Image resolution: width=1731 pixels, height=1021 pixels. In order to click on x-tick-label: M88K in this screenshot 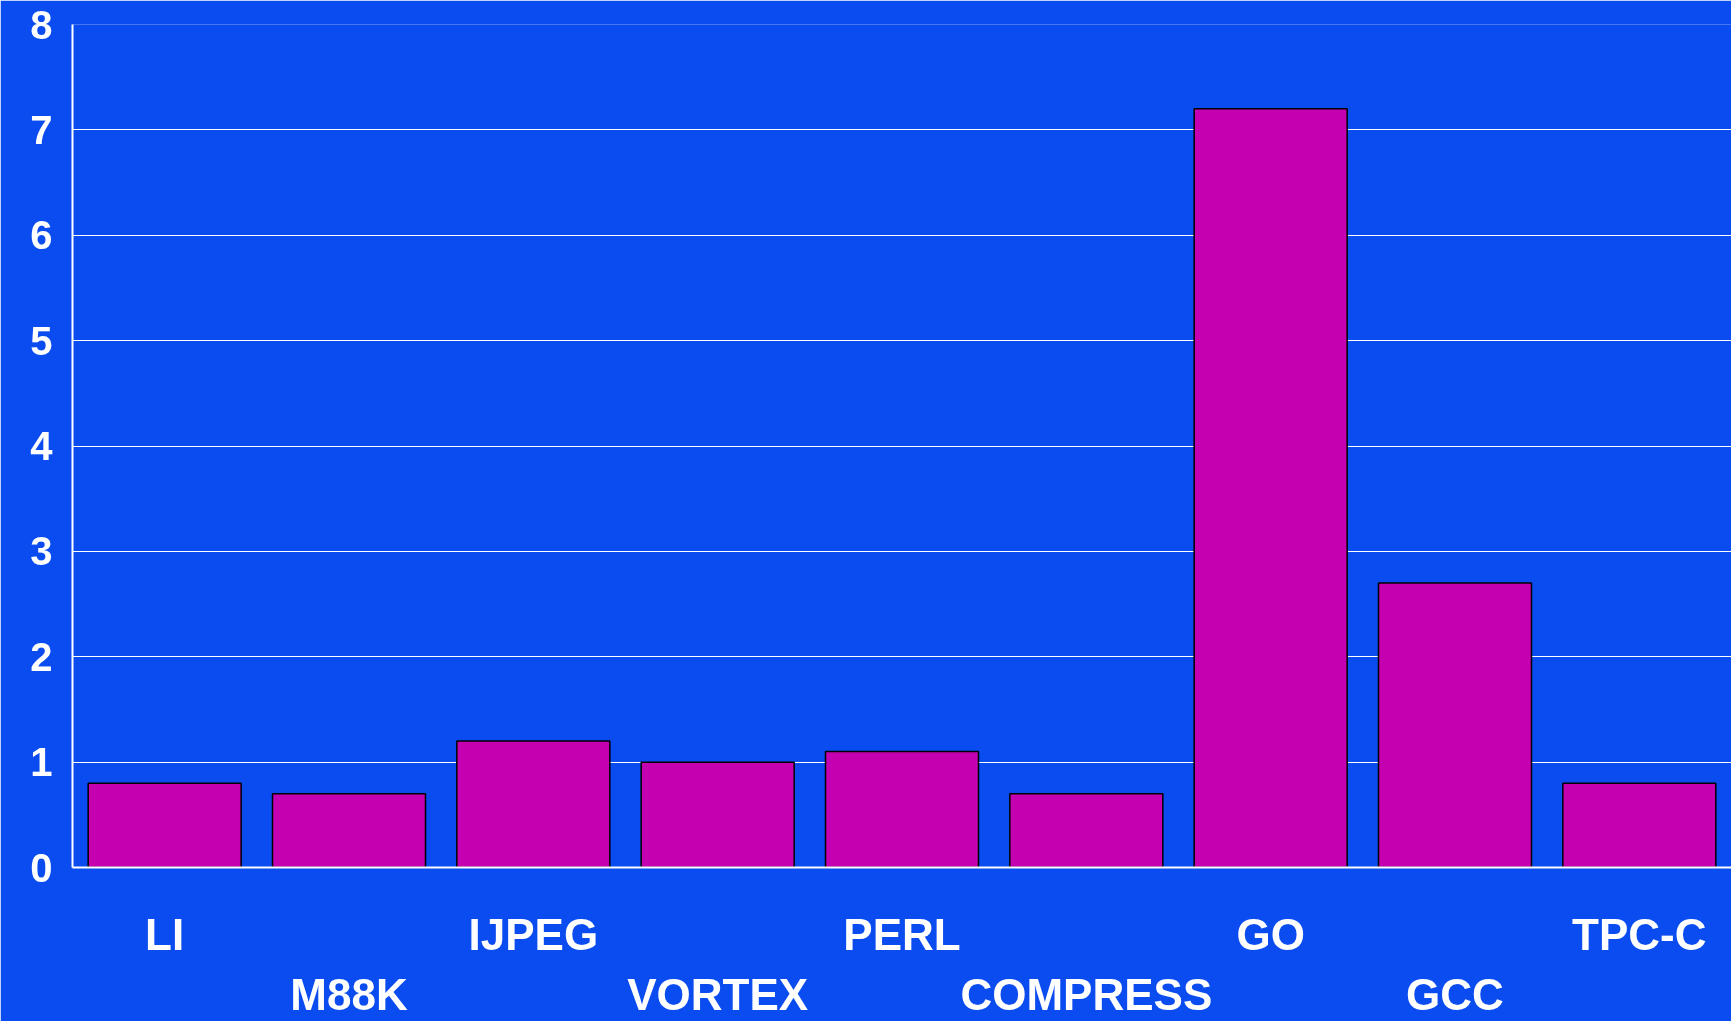, I will do `click(349, 994)`.